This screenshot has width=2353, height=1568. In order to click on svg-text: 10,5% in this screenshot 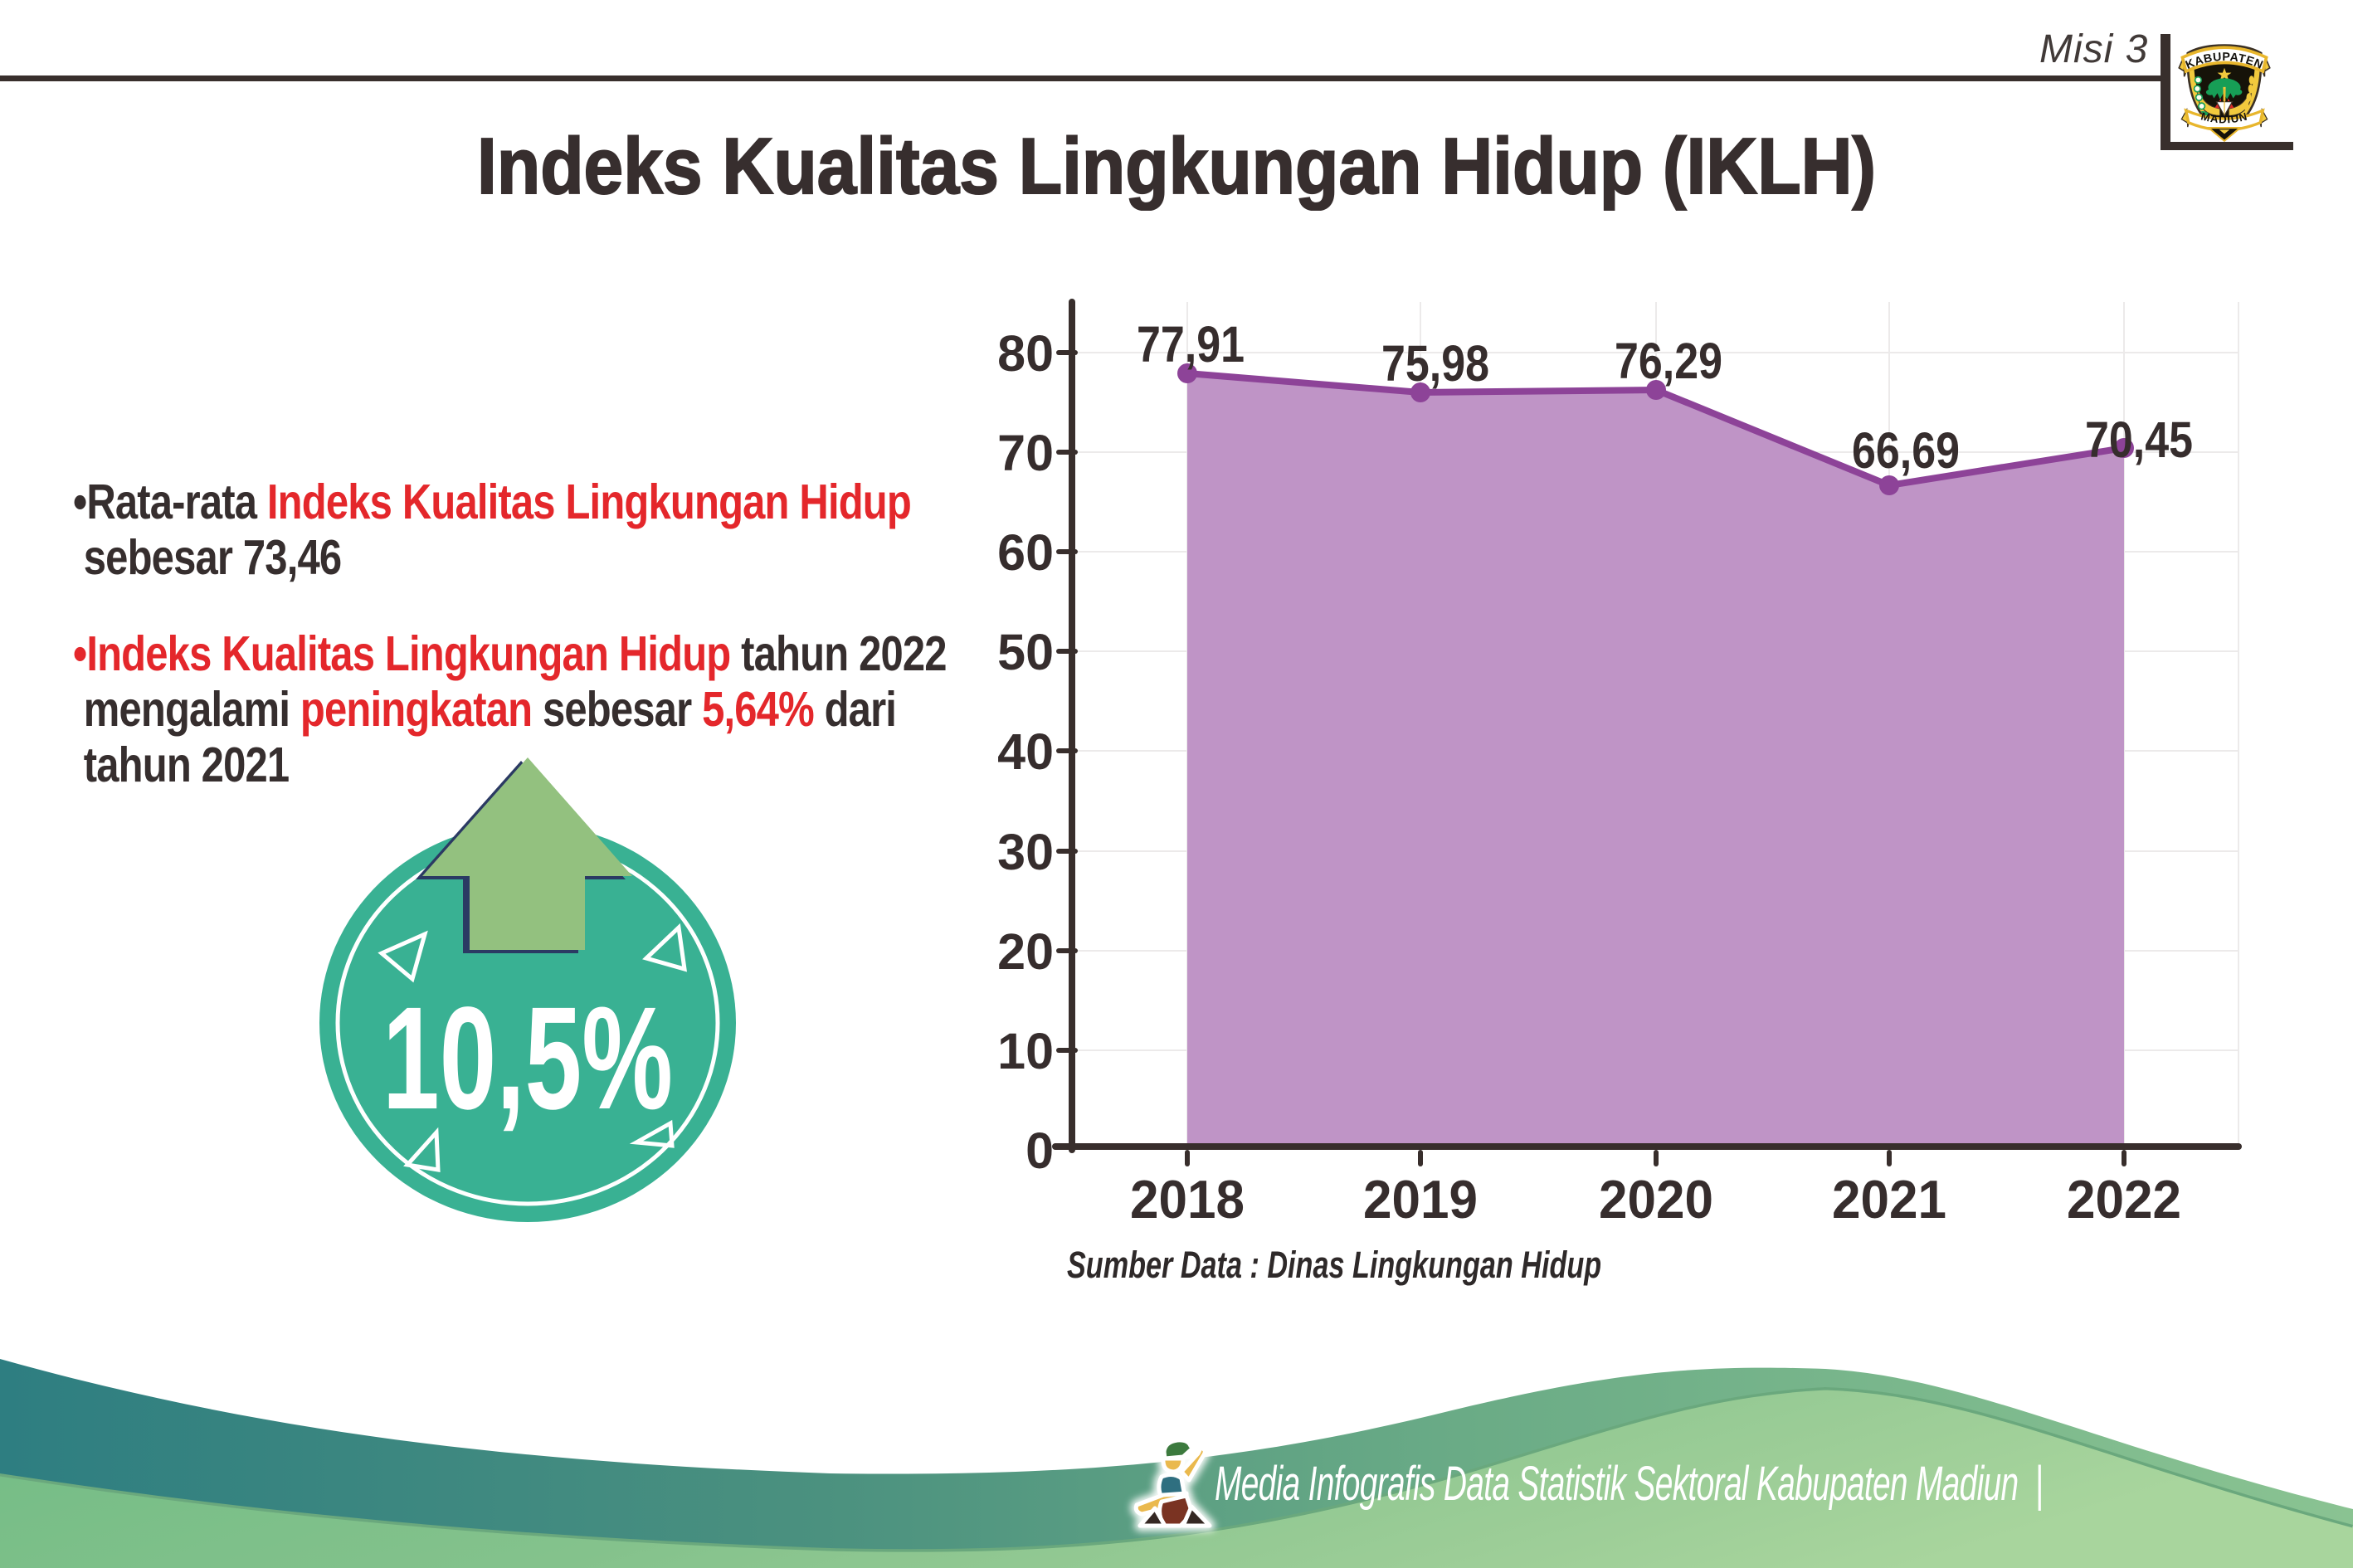, I will do `click(527, 1058)`.